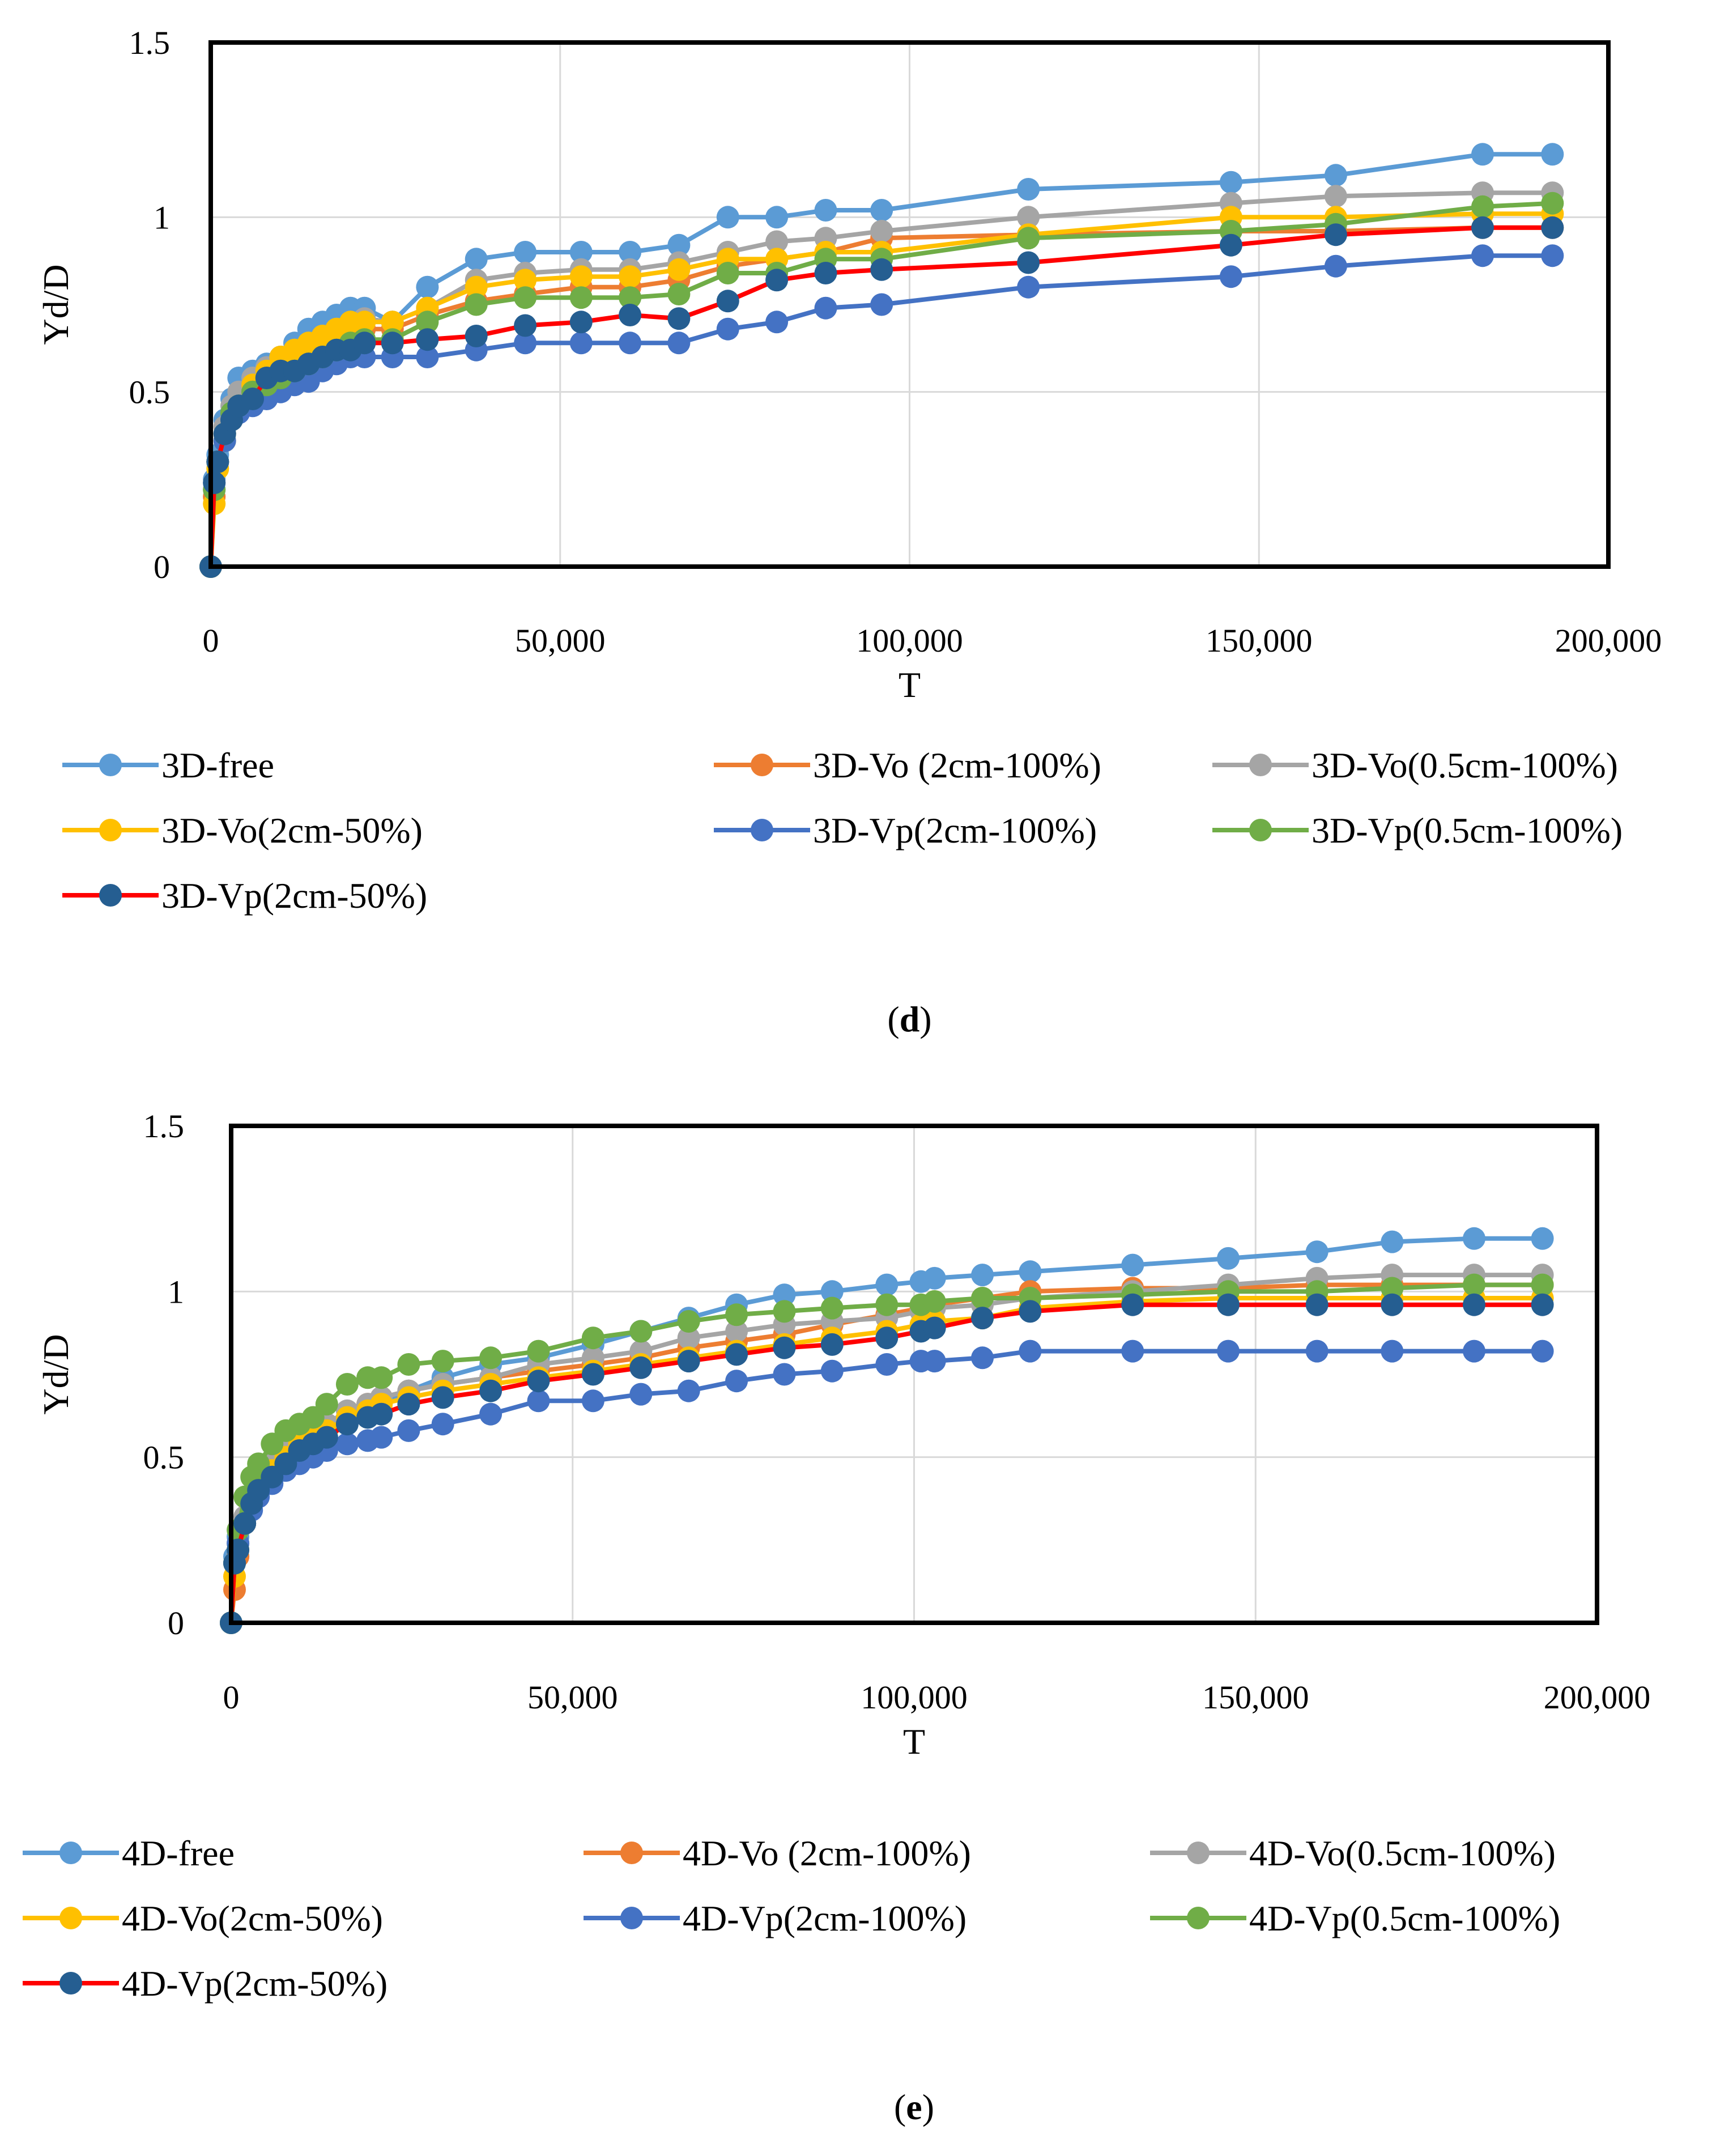 This screenshot has width=1733, height=2156. What do you see at coordinates (905, 830) in the screenshot?
I see `chart-d-legend-item: 3D-Vp(2cm-100%)` at bounding box center [905, 830].